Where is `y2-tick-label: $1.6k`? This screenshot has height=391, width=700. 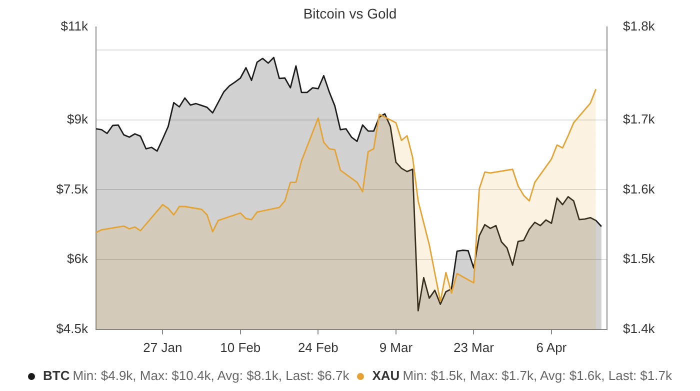 y2-tick-label: $1.6k is located at coordinates (639, 188).